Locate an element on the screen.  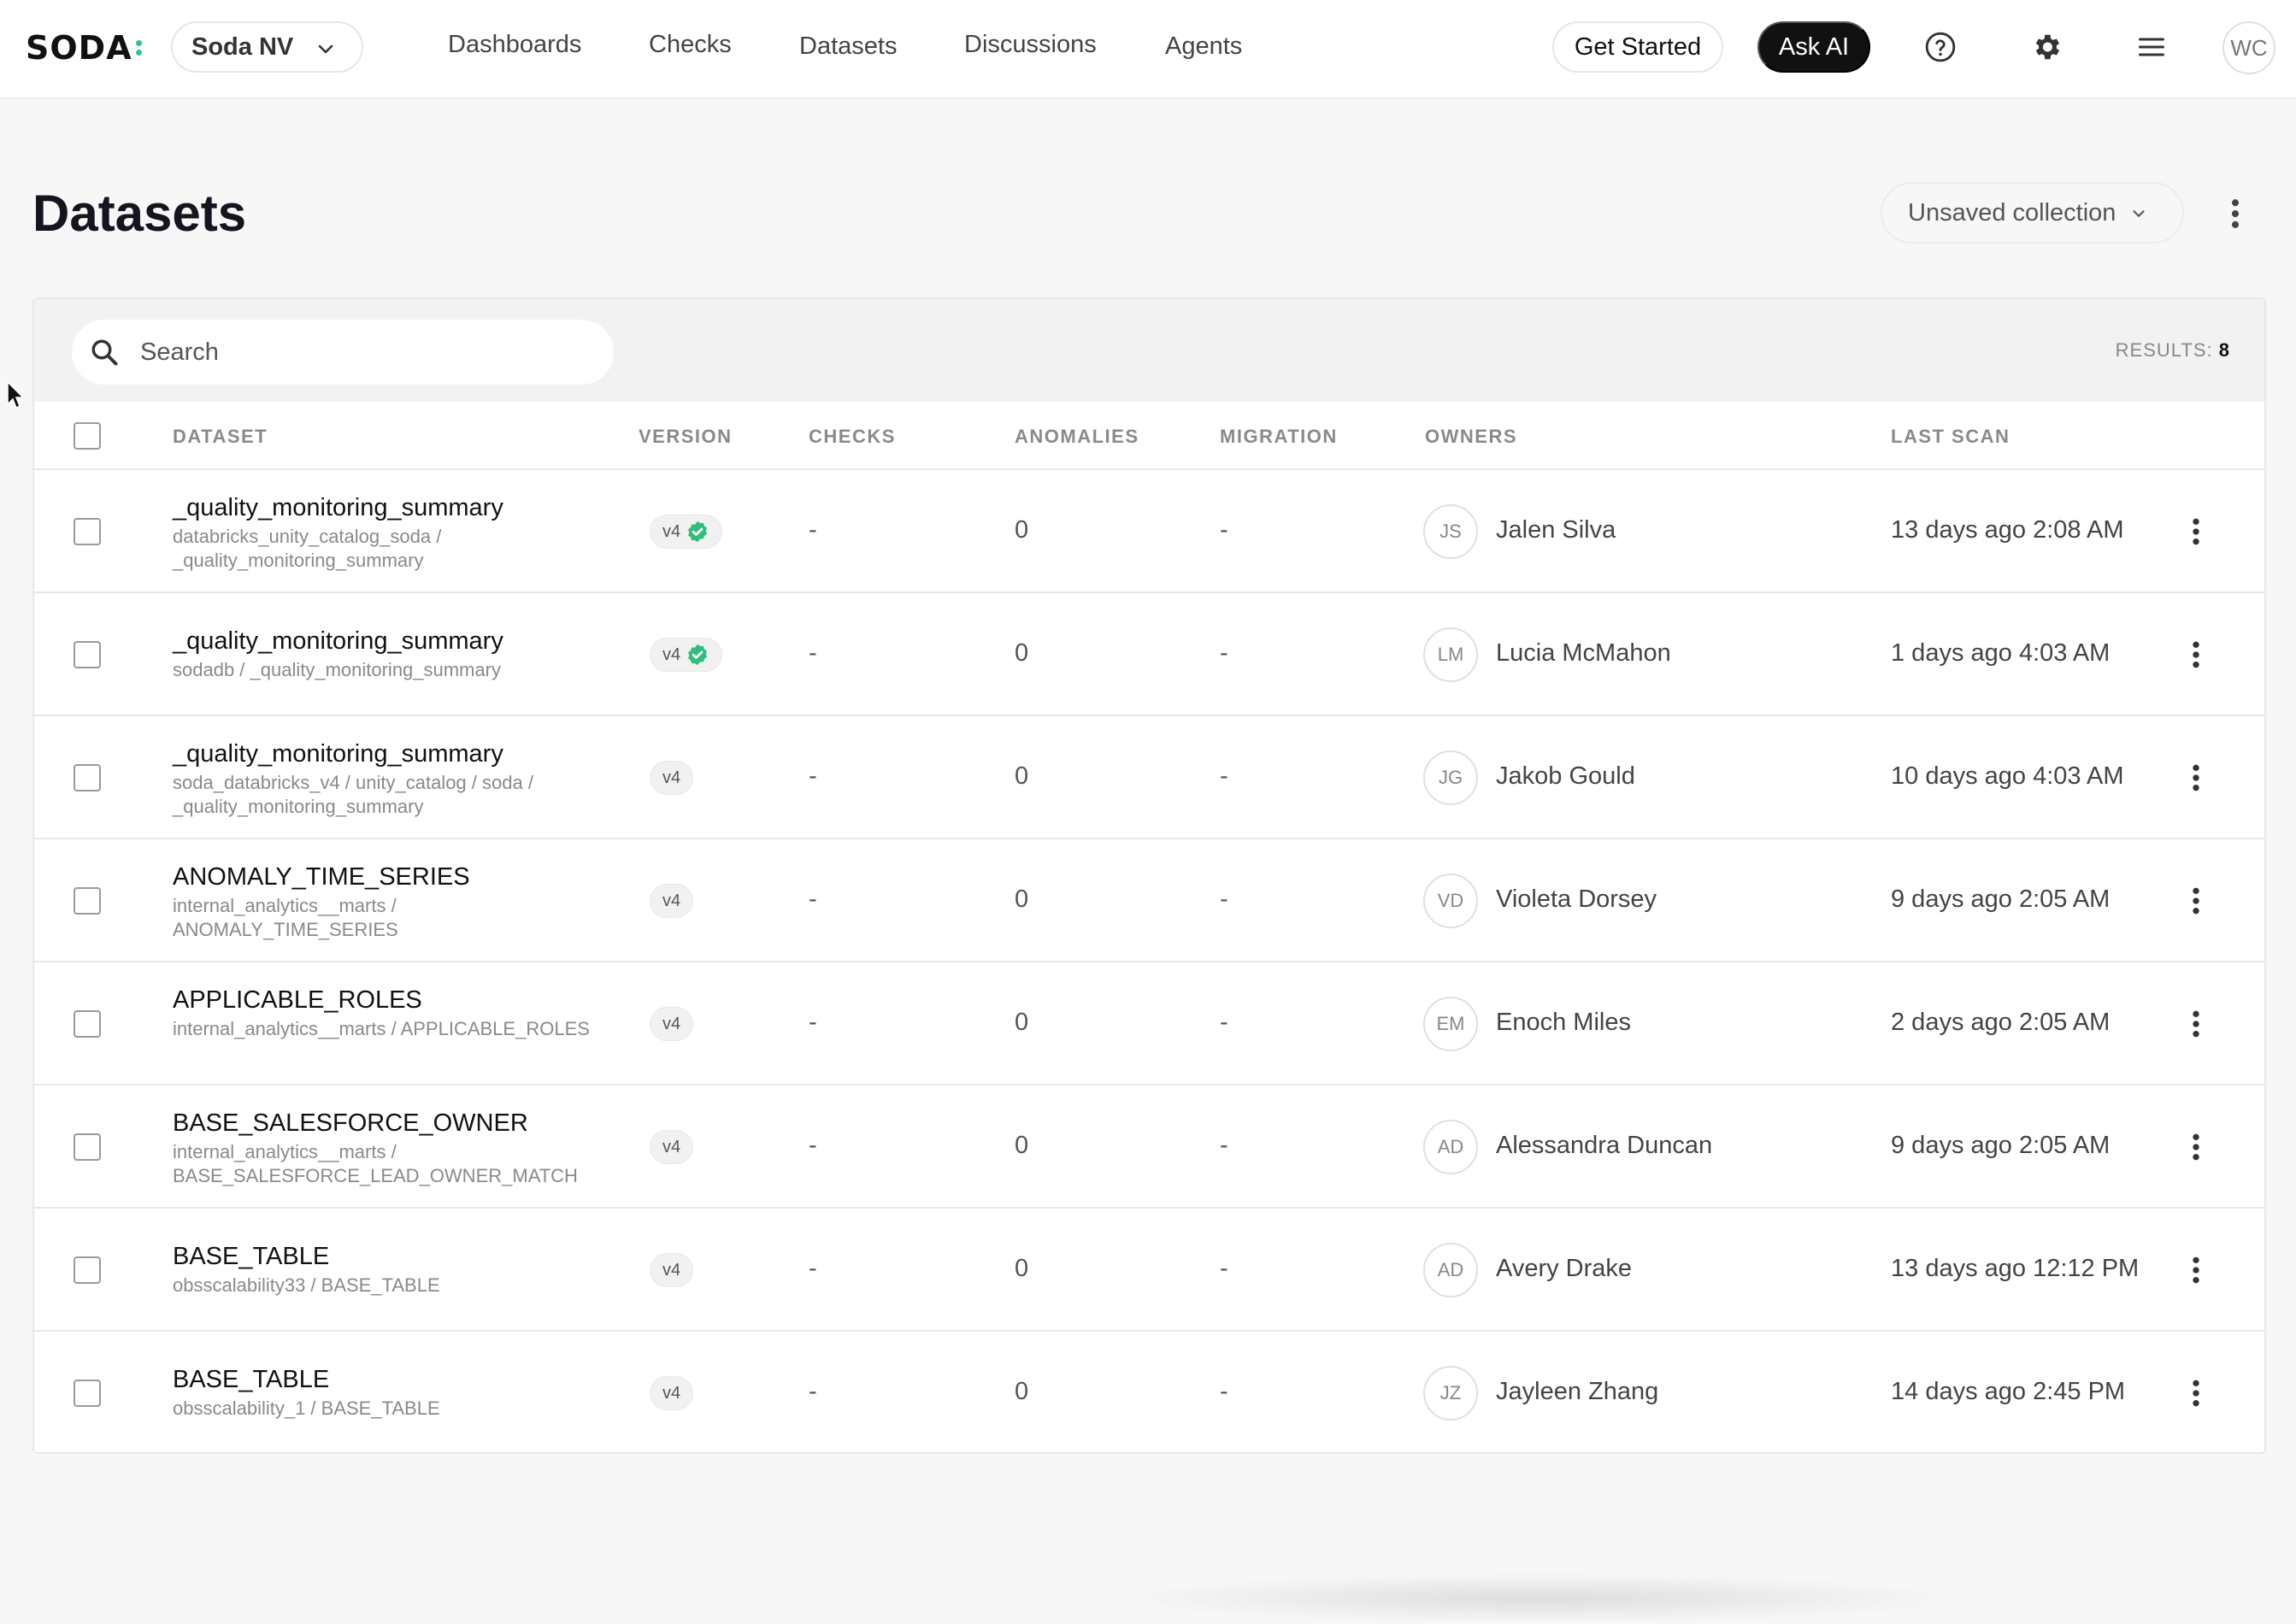
get-started-button: Get Started is located at coordinates (1637, 47).